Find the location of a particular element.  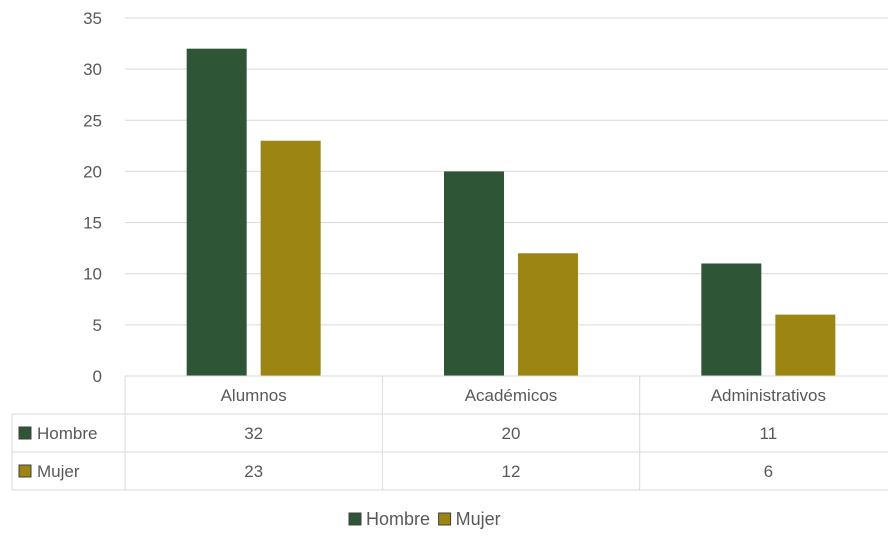

category-label: Alumnos is located at coordinates (254, 395).